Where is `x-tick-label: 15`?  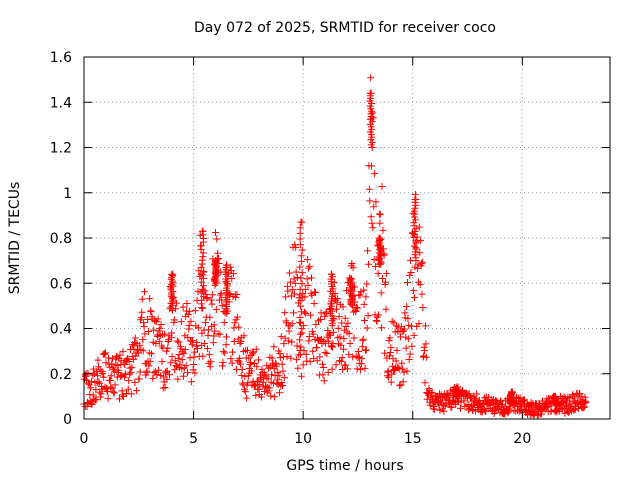 x-tick-label: 15 is located at coordinates (413, 439).